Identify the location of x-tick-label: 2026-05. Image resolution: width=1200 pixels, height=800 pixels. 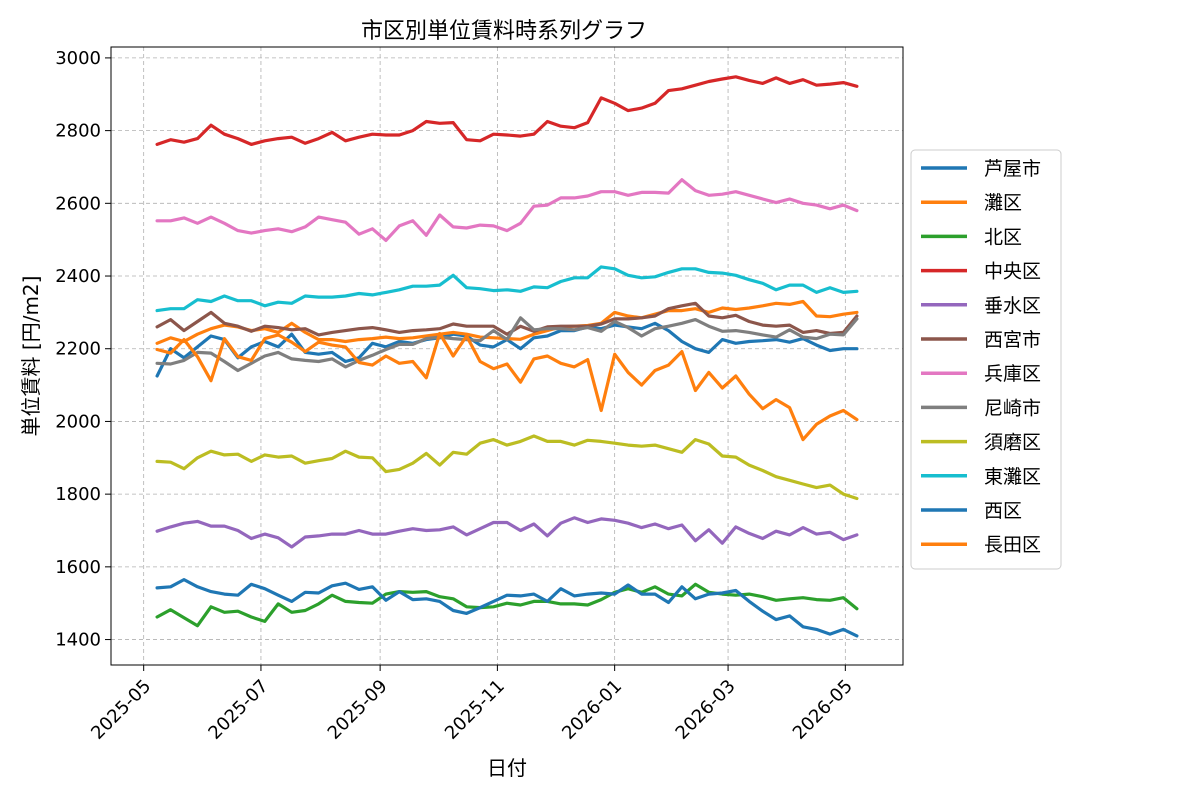
(823, 710).